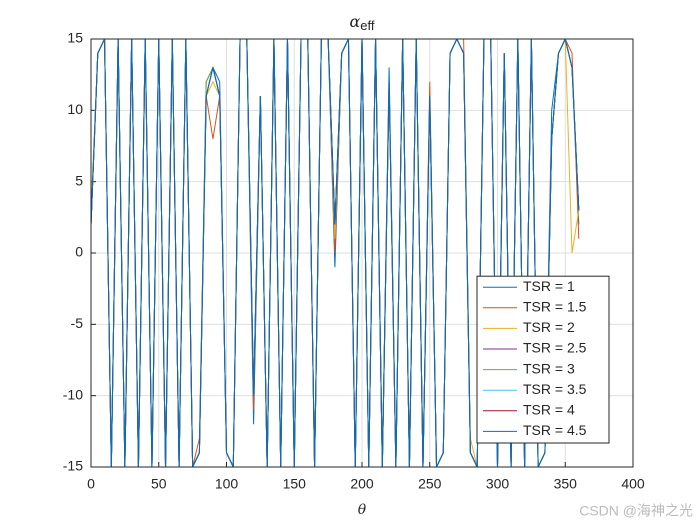  Describe the element at coordinates (295, 484) in the screenshot. I see `x-tick-label: 150` at that location.